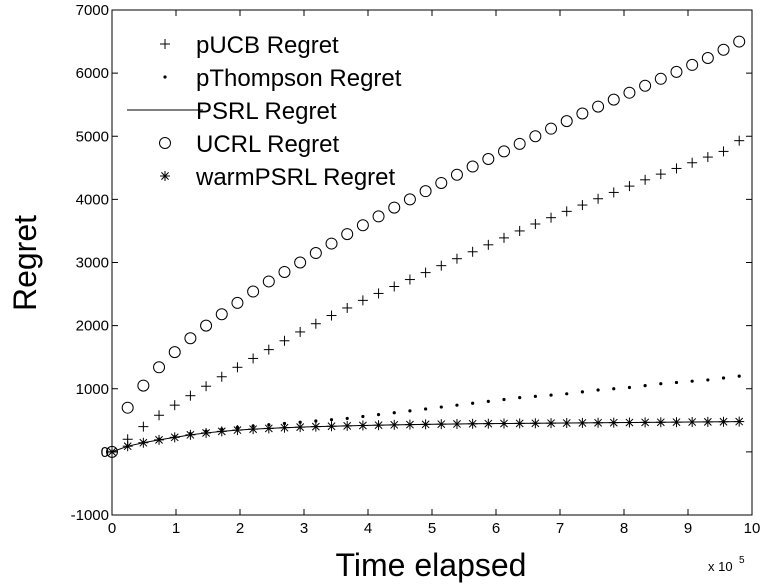 This screenshot has width=760, height=584. Describe the element at coordinates (92, 389) in the screenshot. I see `y-tick-label: 1000` at that location.